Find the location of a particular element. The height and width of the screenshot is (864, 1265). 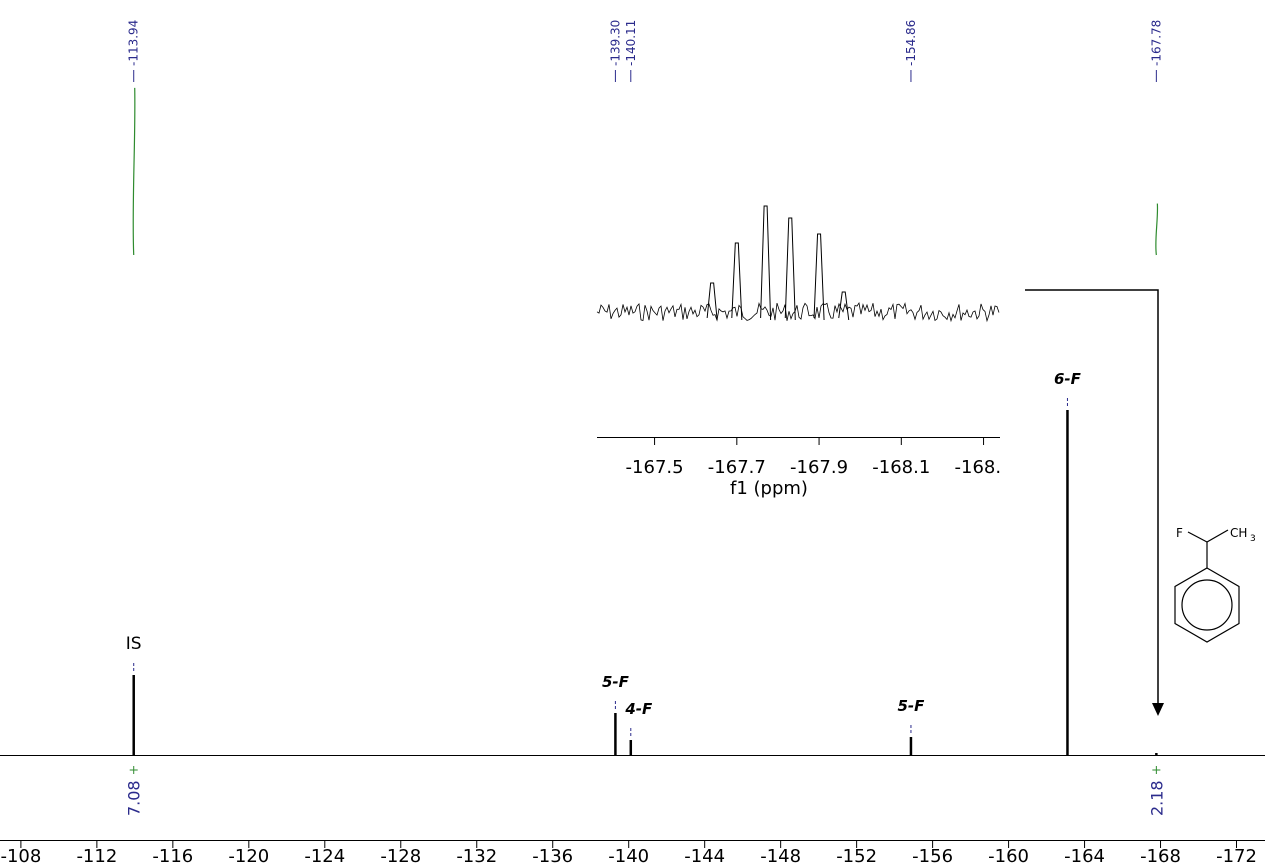

x-tick-label: -136 is located at coordinates (552, 855).